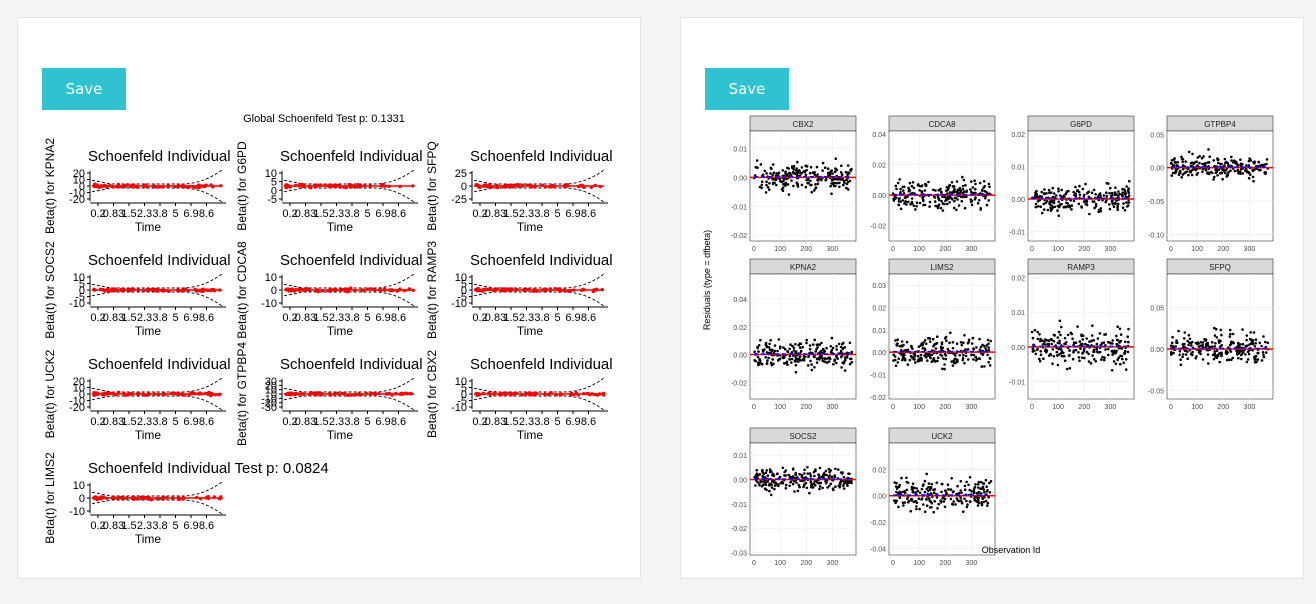 This screenshot has height=604, width=1316. What do you see at coordinates (175, 526) in the screenshot?
I see `x-tick-label: 5` at bounding box center [175, 526].